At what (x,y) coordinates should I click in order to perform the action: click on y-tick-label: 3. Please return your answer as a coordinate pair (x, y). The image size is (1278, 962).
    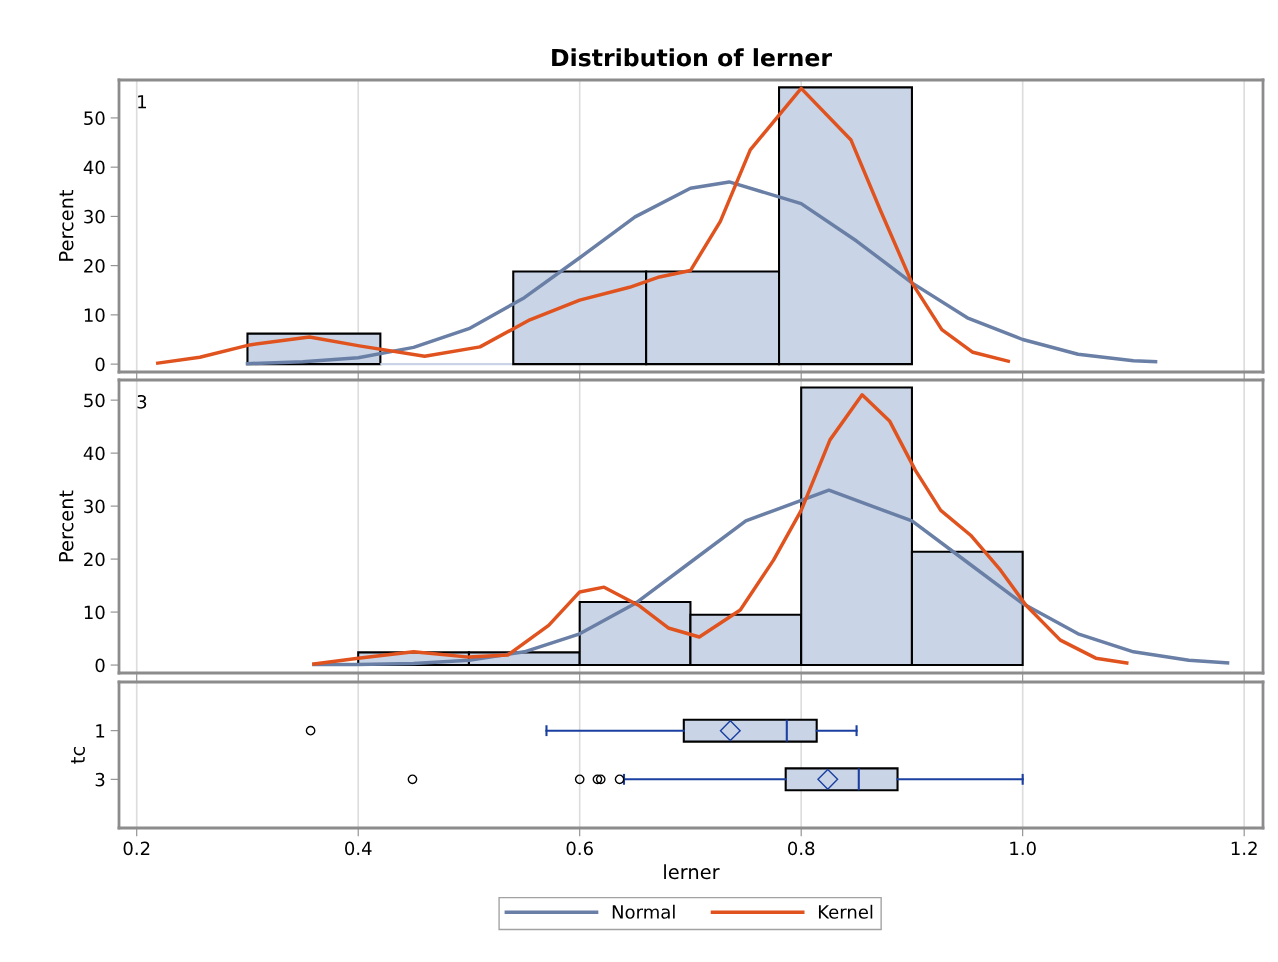
    Looking at the image, I should click on (100, 779).